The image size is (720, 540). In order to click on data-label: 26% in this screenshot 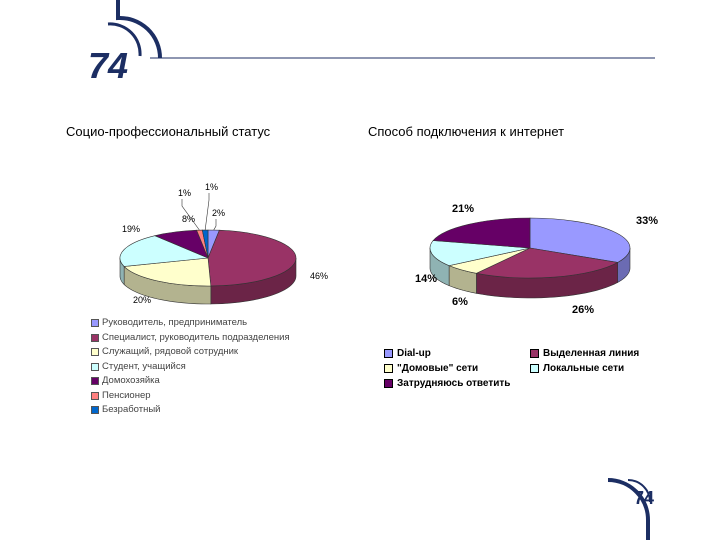, I will do `click(583, 310)`.